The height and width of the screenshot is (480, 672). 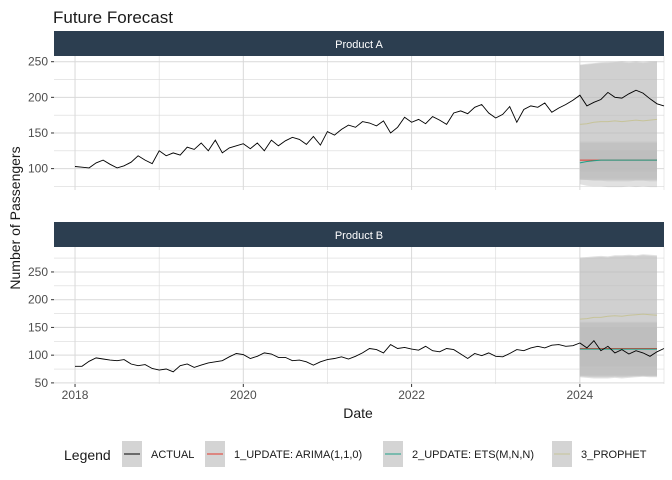 What do you see at coordinates (87, 455) in the screenshot?
I see `legend-title: Legend` at bounding box center [87, 455].